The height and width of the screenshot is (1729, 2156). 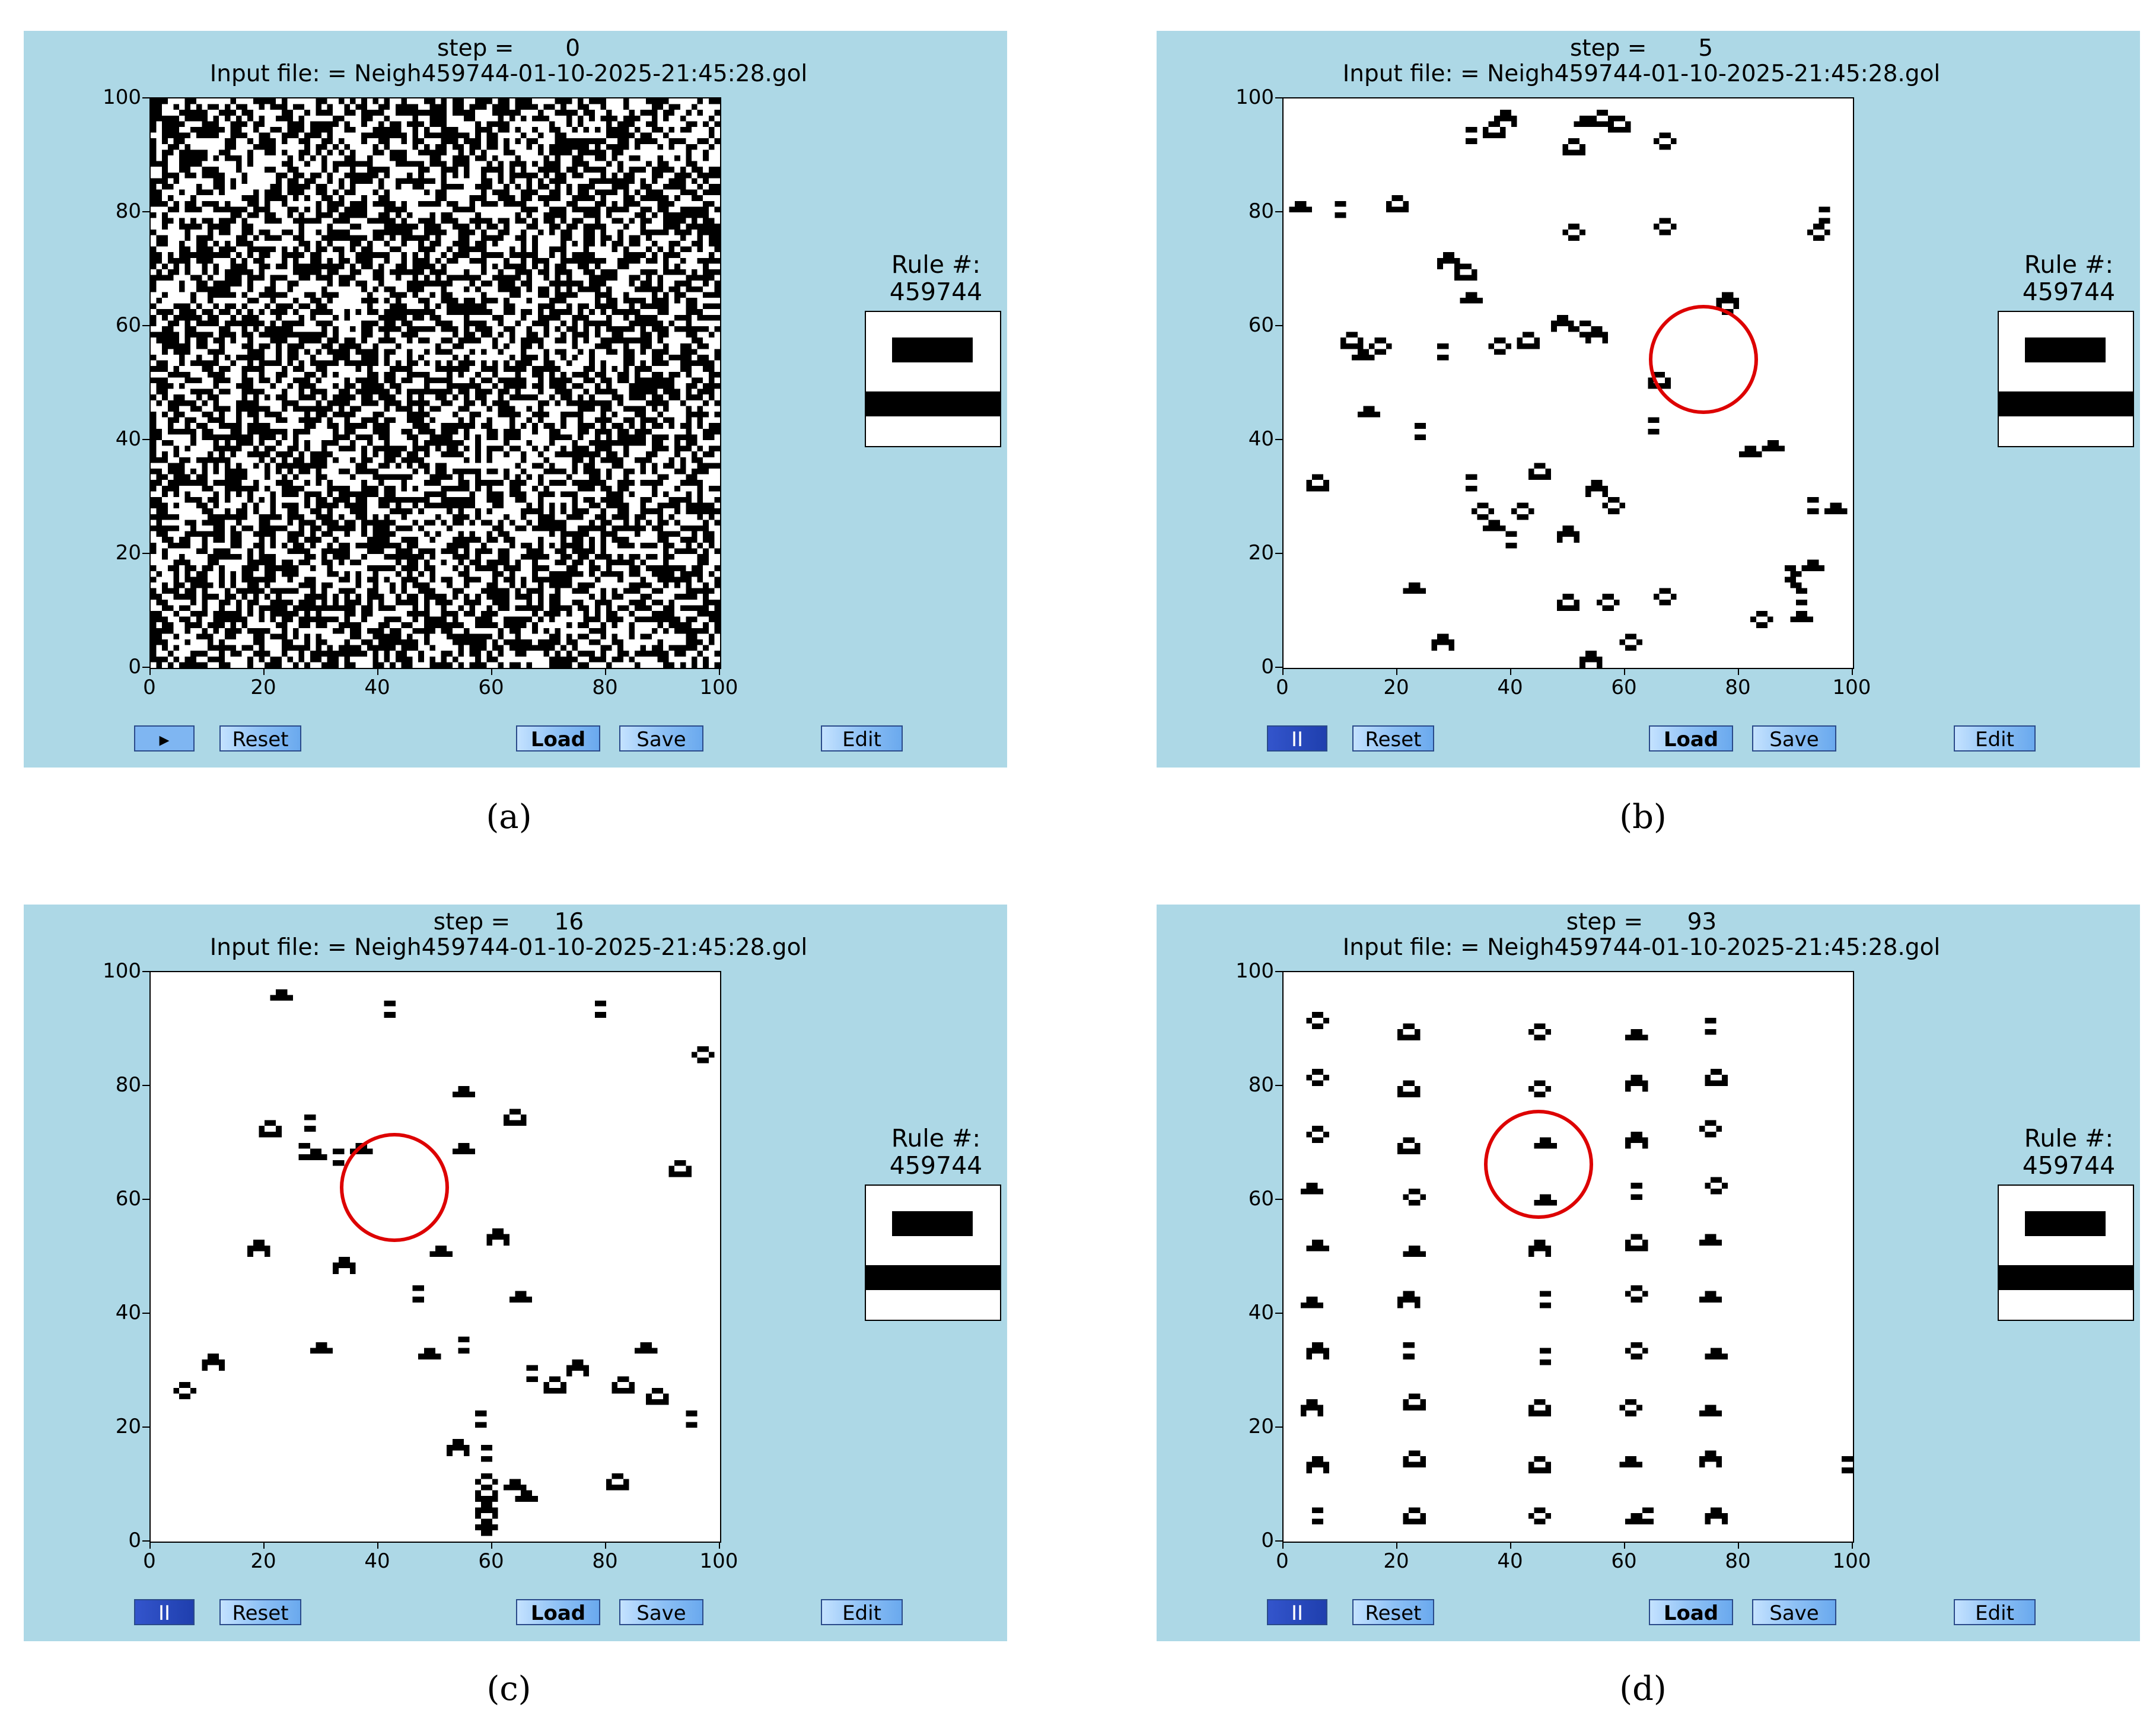 What do you see at coordinates (122, 971) in the screenshot?
I see `y-tick-label: 100` at bounding box center [122, 971].